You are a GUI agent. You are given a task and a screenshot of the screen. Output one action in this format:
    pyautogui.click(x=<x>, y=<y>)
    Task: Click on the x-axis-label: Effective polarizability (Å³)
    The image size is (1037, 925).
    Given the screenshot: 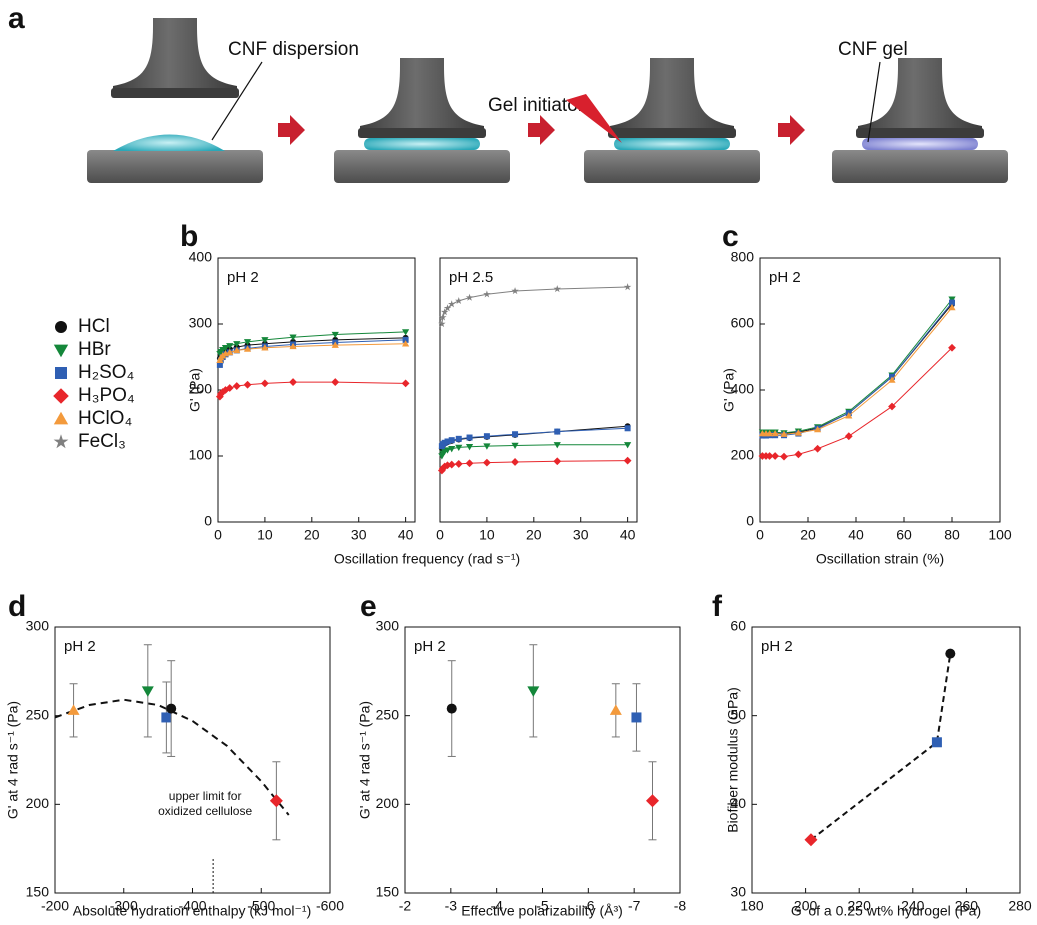 What is the action you would take?
    pyautogui.click(x=542, y=911)
    